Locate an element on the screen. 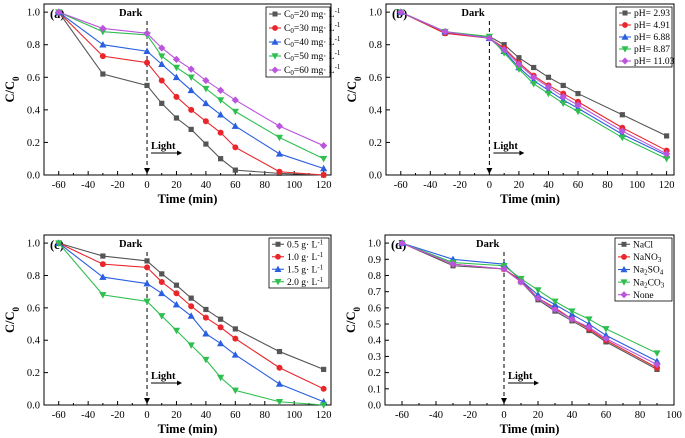 The width and height of the screenshot is (685, 438). y-tick-label: 0.2 is located at coordinates (33, 373).